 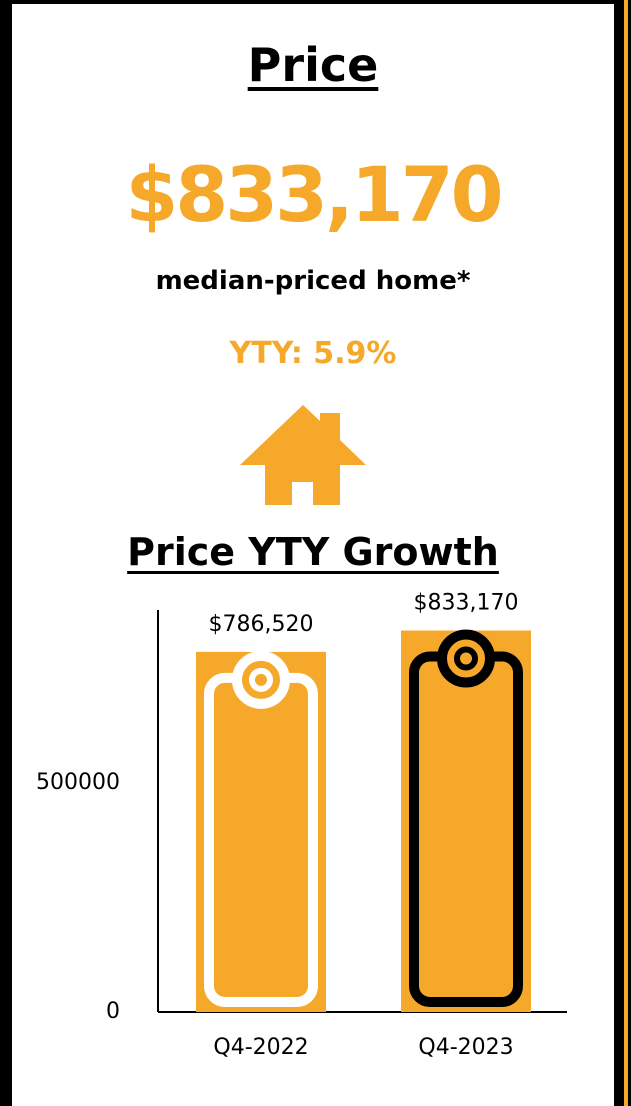 What do you see at coordinates (314, 194) in the screenshot?
I see `price: $833,170` at bounding box center [314, 194].